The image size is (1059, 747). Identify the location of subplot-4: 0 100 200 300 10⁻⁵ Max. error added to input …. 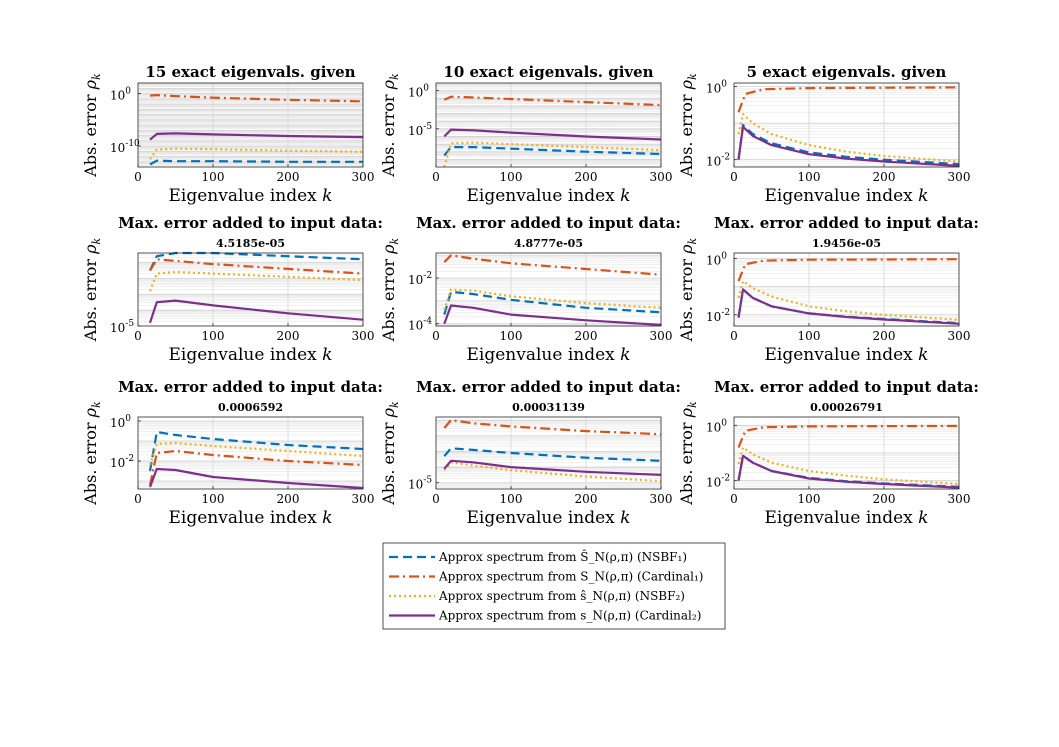
(232, 289).